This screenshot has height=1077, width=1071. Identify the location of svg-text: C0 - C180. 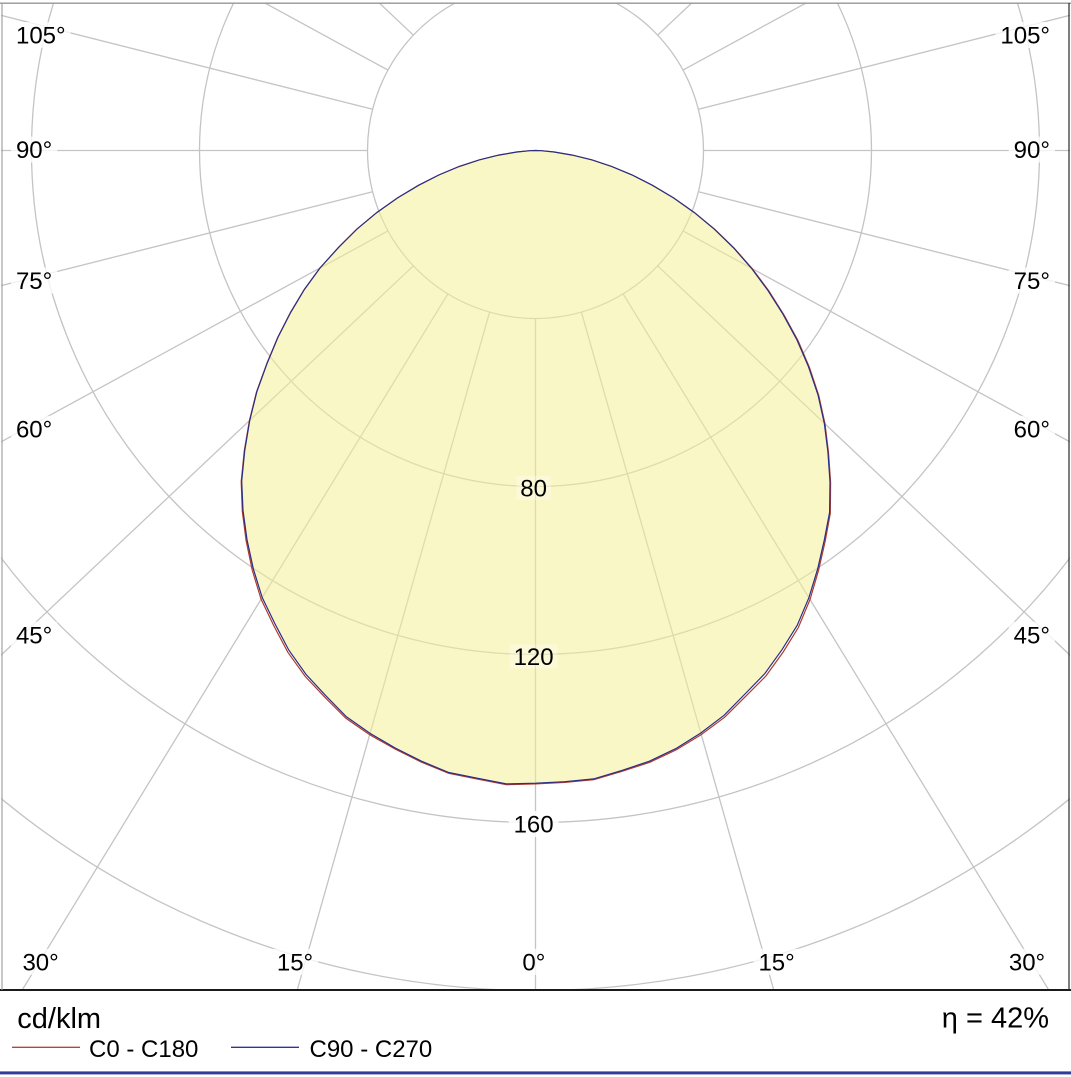
(143, 1049).